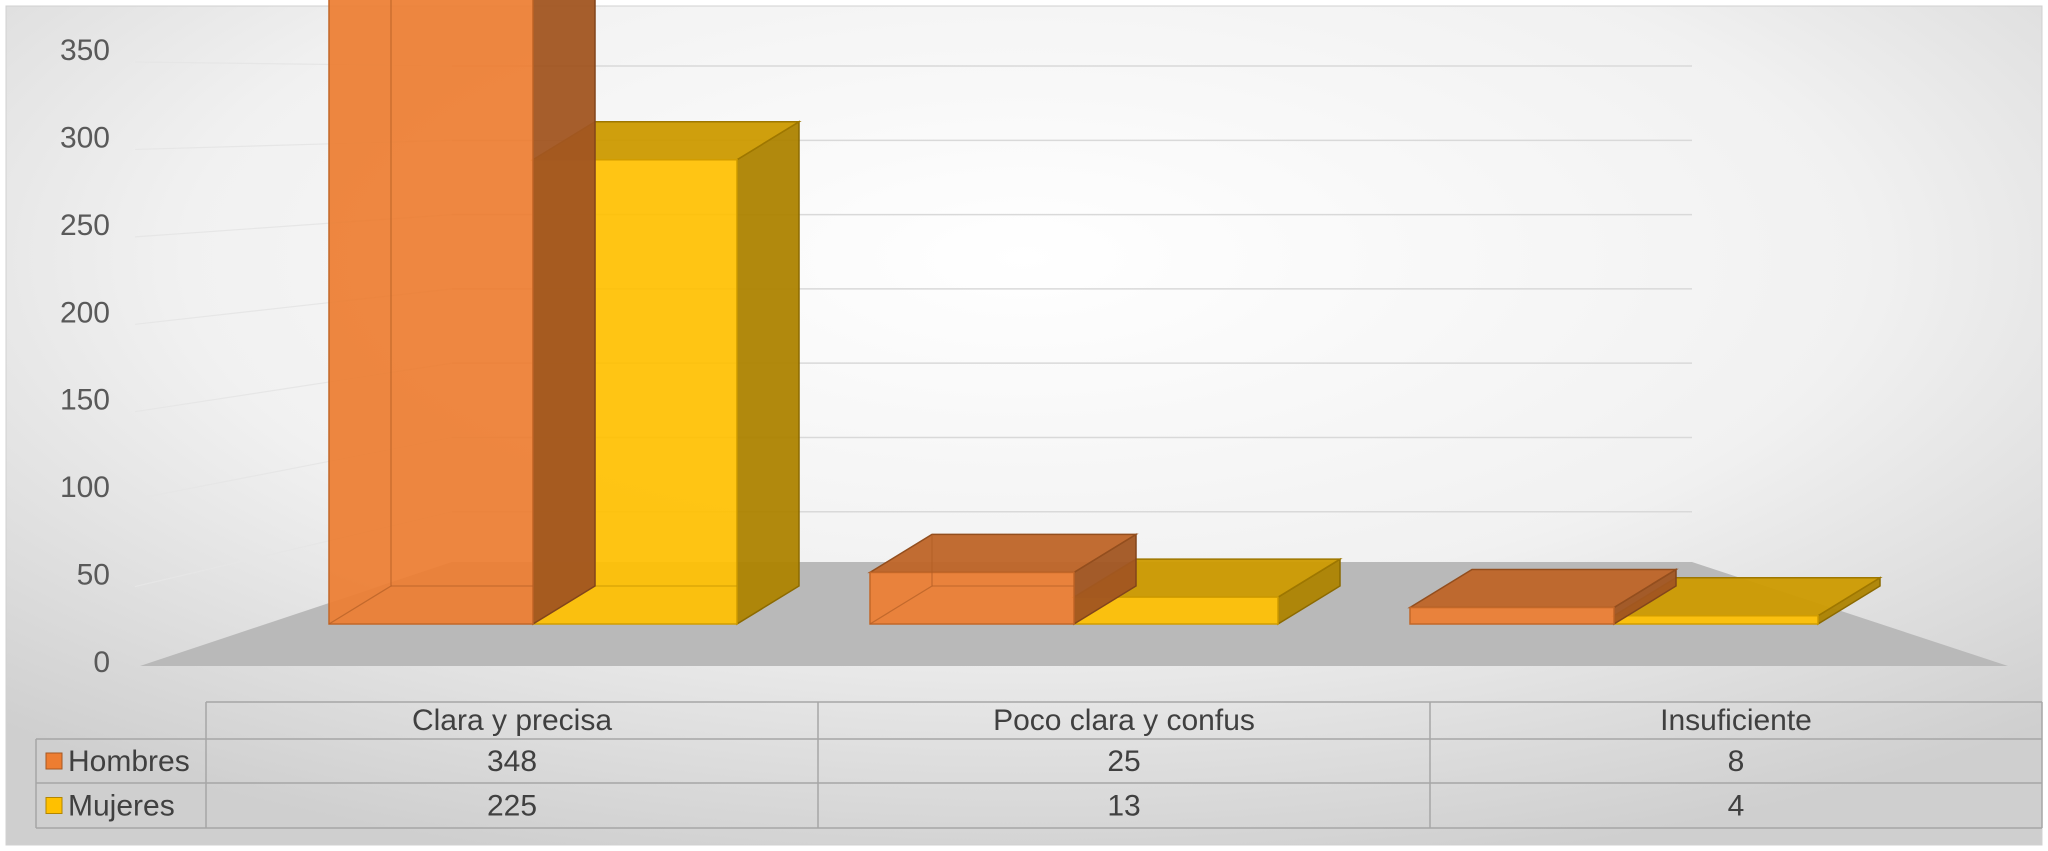 This screenshot has width=2048, height=851. I want to click on data-value: 8, so click(1736, 761).